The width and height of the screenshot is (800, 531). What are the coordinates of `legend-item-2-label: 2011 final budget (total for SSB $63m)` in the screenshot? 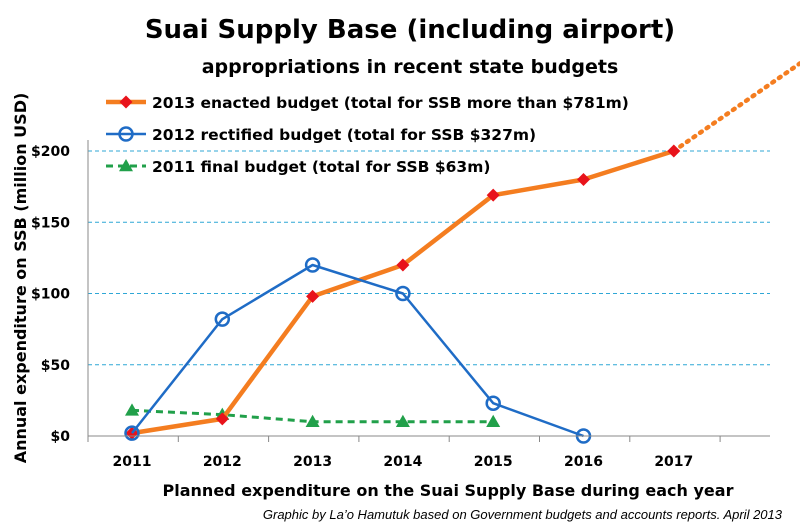 It's located at (321, 167).